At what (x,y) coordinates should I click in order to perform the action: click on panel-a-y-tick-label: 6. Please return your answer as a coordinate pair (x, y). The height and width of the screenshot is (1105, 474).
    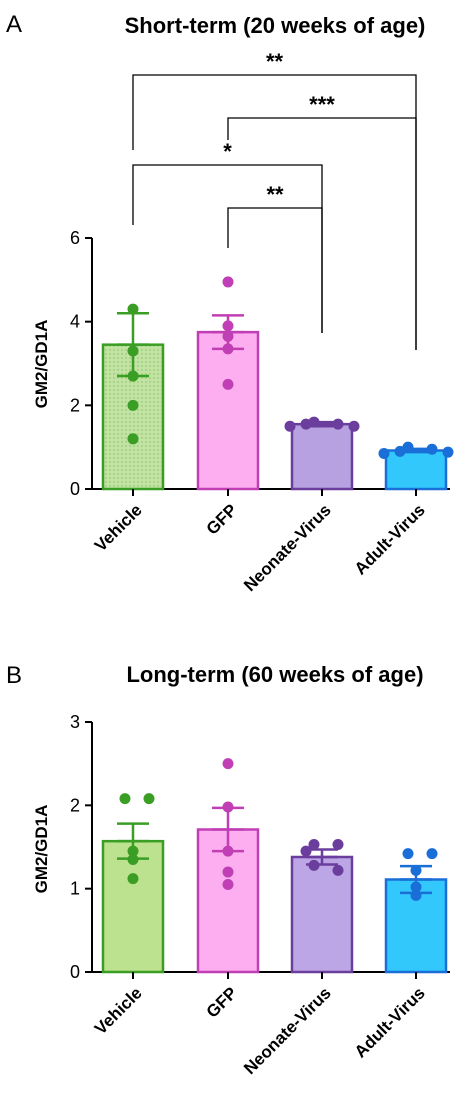
    Looking at the image, I should click on (75, 238).